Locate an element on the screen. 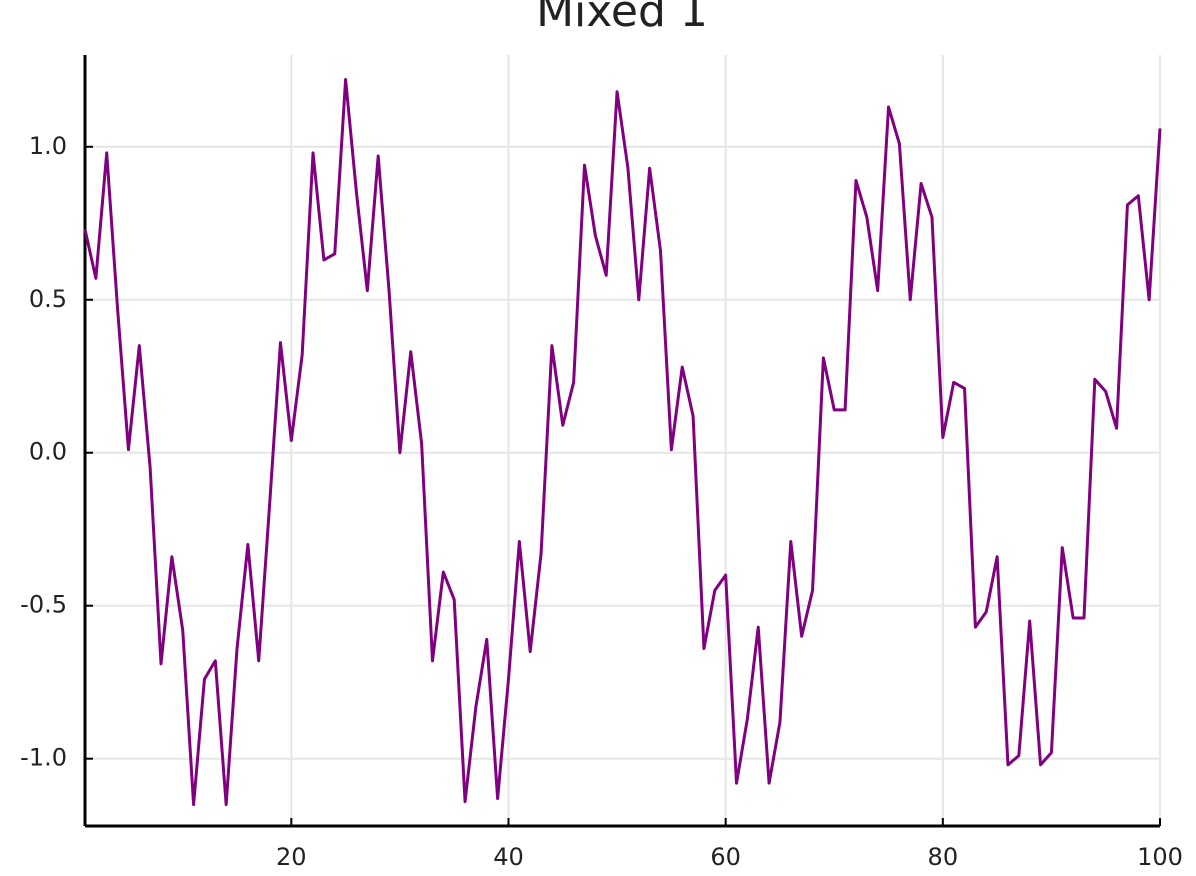  chart-title: Mixed 1 is located at coordinates (622, 18).